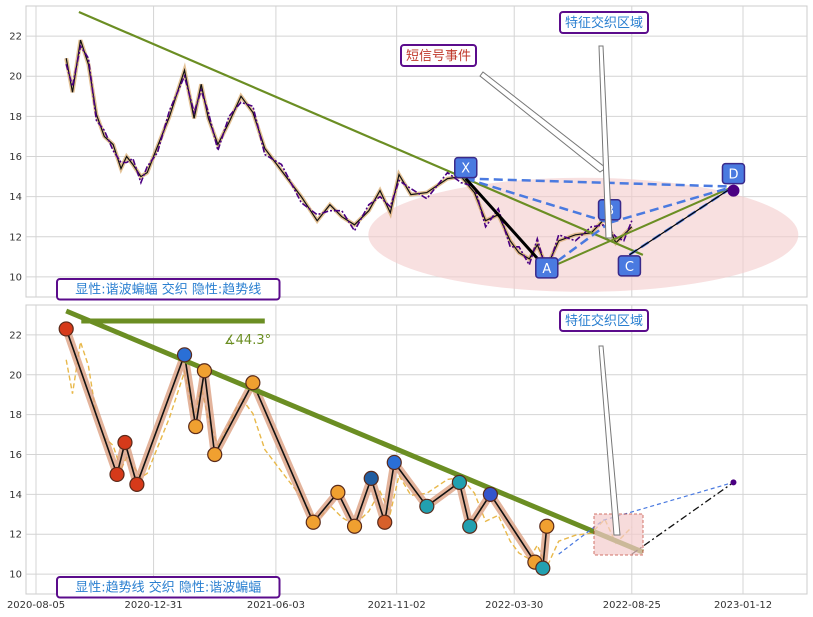 The image size is (813, 617). Describe the element at coordinates (154, 605) in the screenshot. I see `x-tick-label: 2020-12-31` at that location.